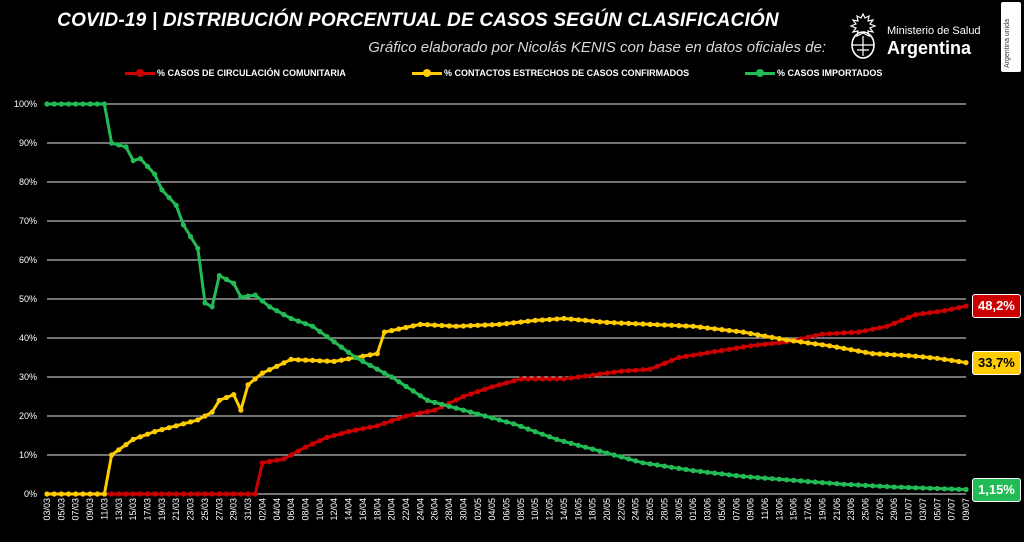 The width and height of the screenshot is (1024, 542). Describe the element at coordinates (406, 509) in the screenshot. I see `x-tick-label: 22/04` at that location.